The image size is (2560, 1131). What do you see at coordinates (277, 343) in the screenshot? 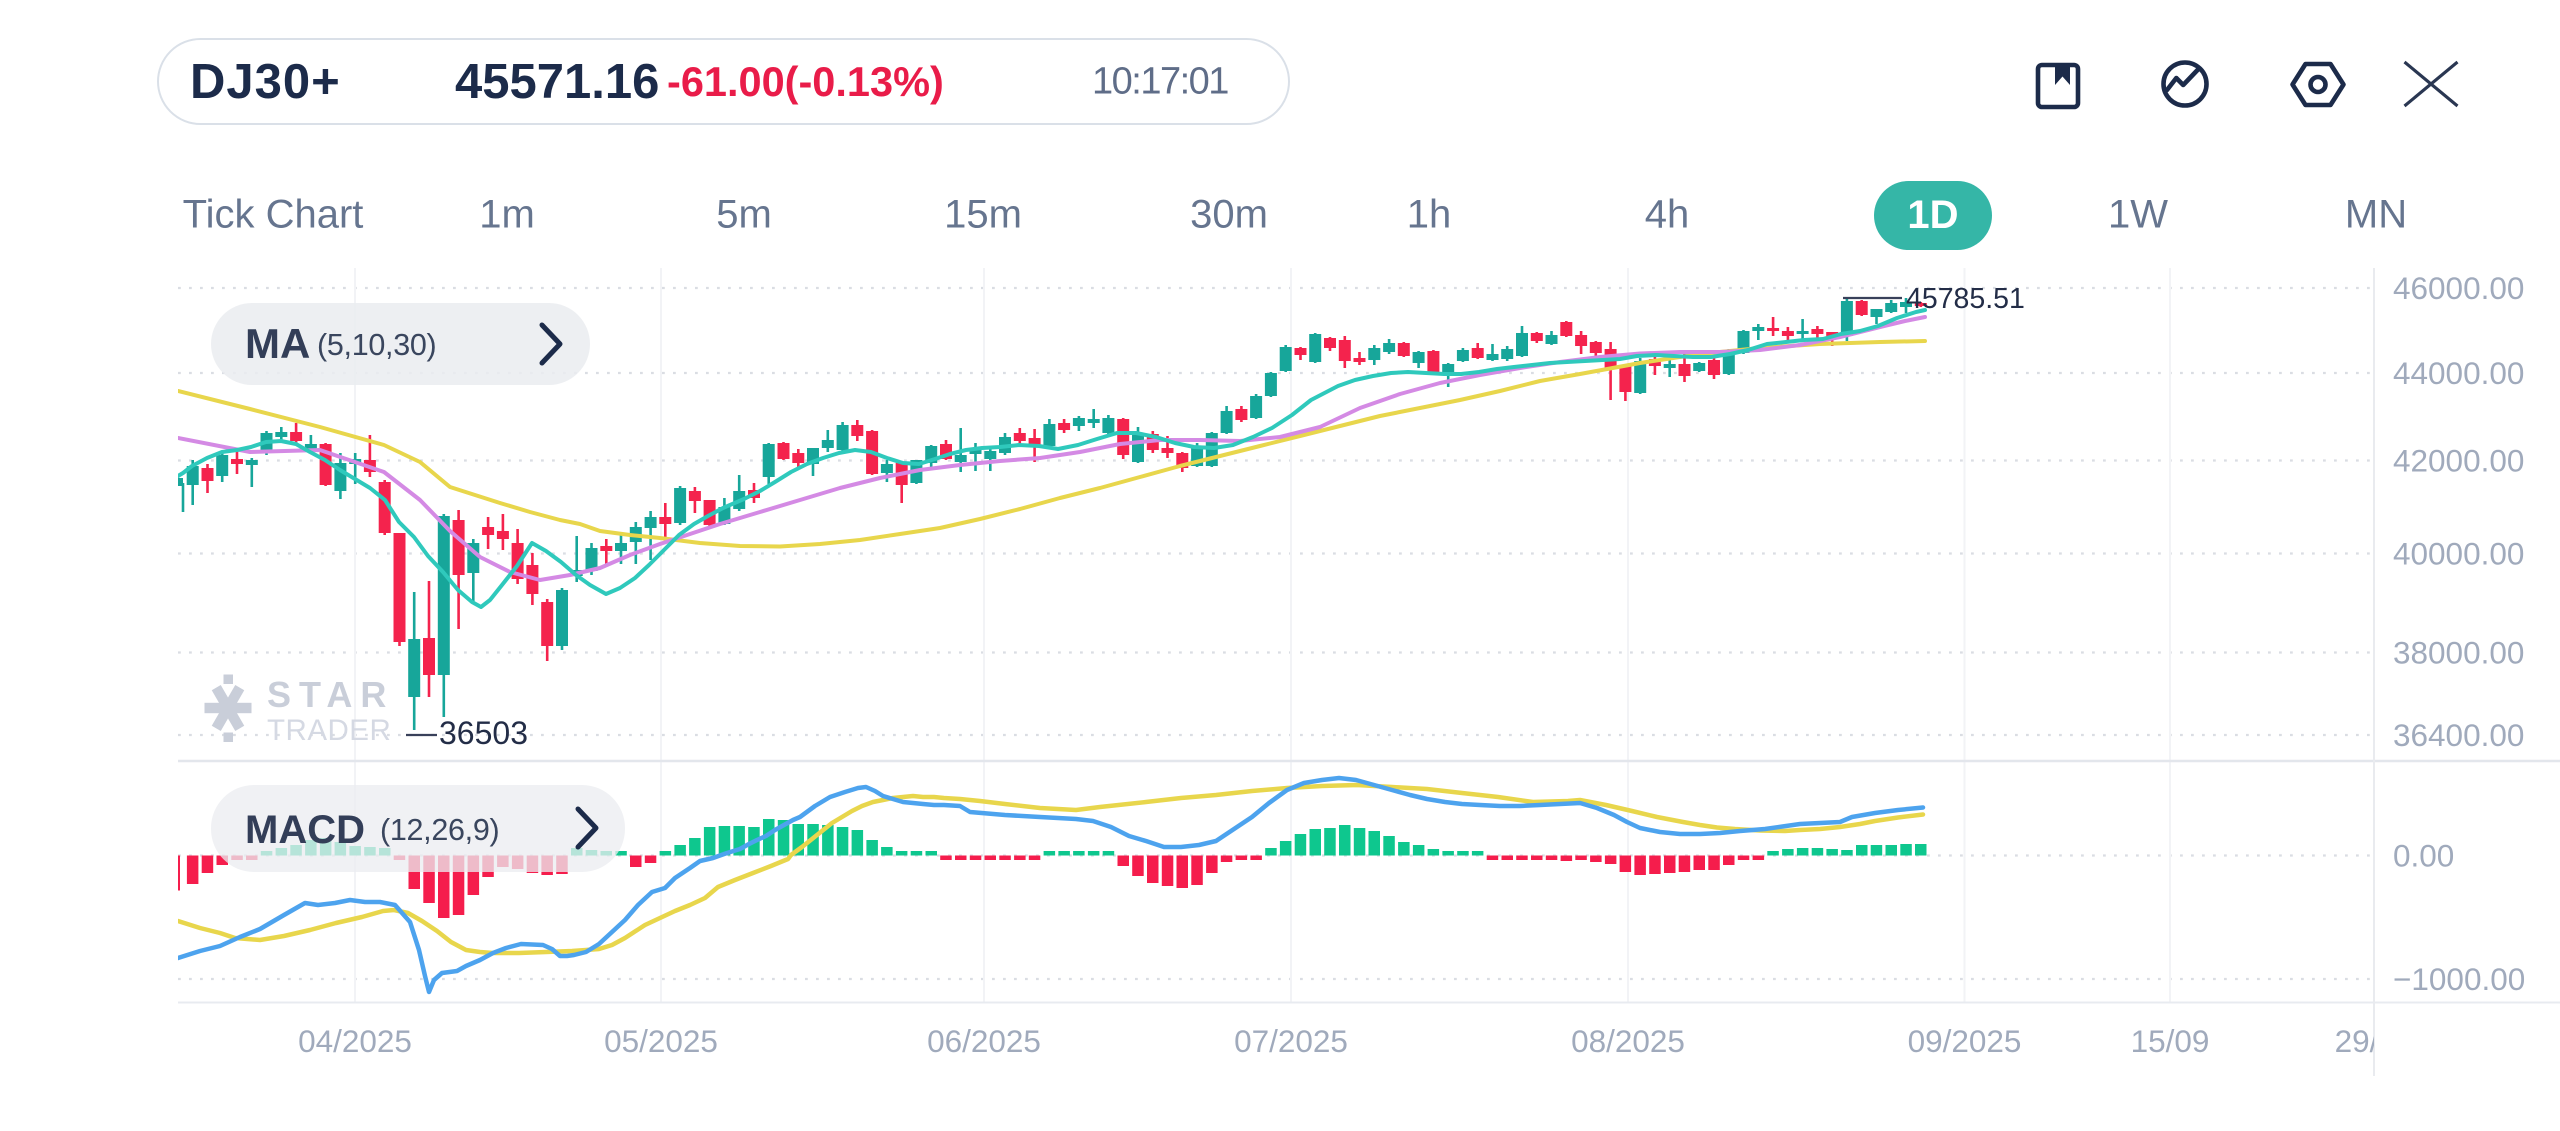
I see `svg-text: MA` at bounding box center [277, 343].